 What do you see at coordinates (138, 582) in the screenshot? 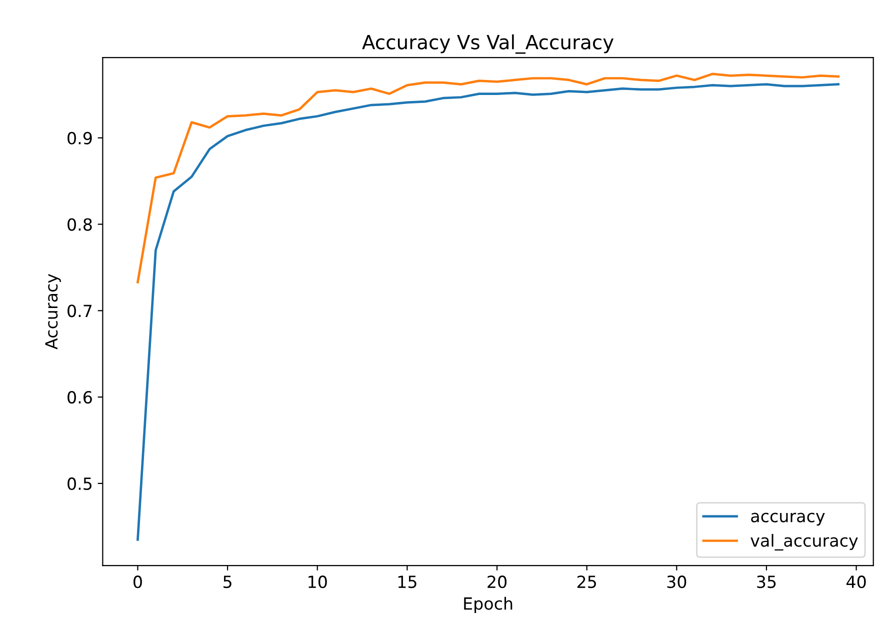
I see `x-tick-label: 0` at bounding box center [138, 582].